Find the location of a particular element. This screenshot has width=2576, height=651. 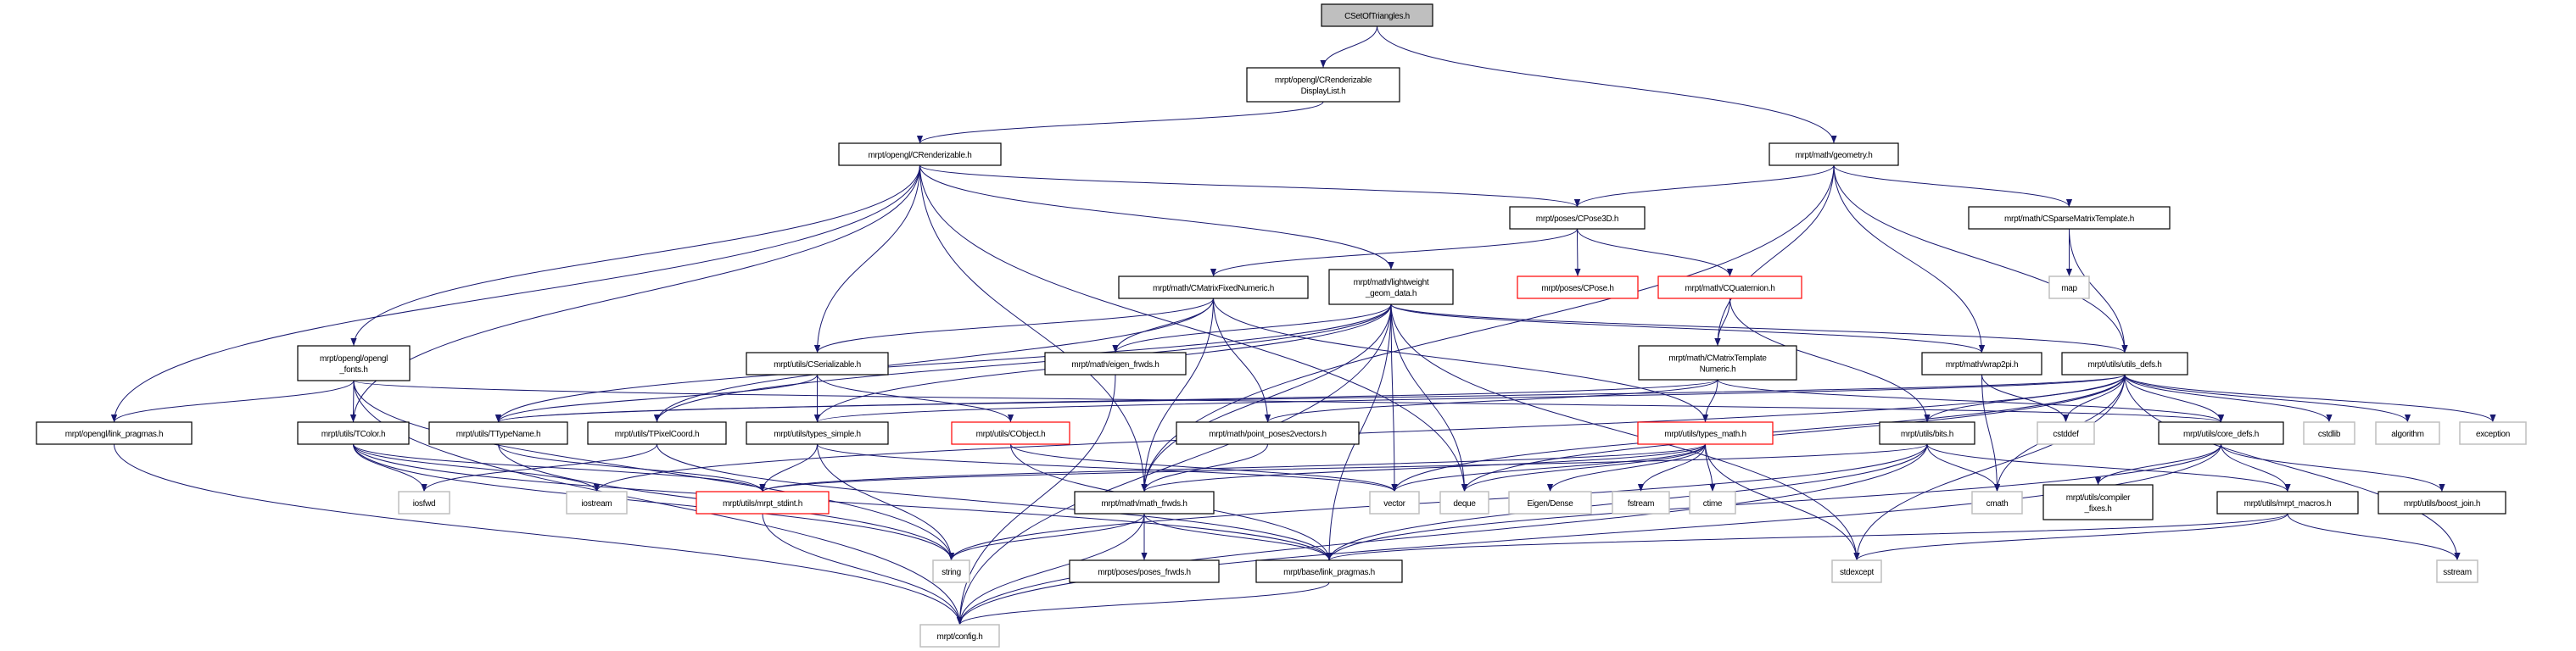

node-label: mrpt/utils/TTypeName.h is located at coordinates (498, 434).